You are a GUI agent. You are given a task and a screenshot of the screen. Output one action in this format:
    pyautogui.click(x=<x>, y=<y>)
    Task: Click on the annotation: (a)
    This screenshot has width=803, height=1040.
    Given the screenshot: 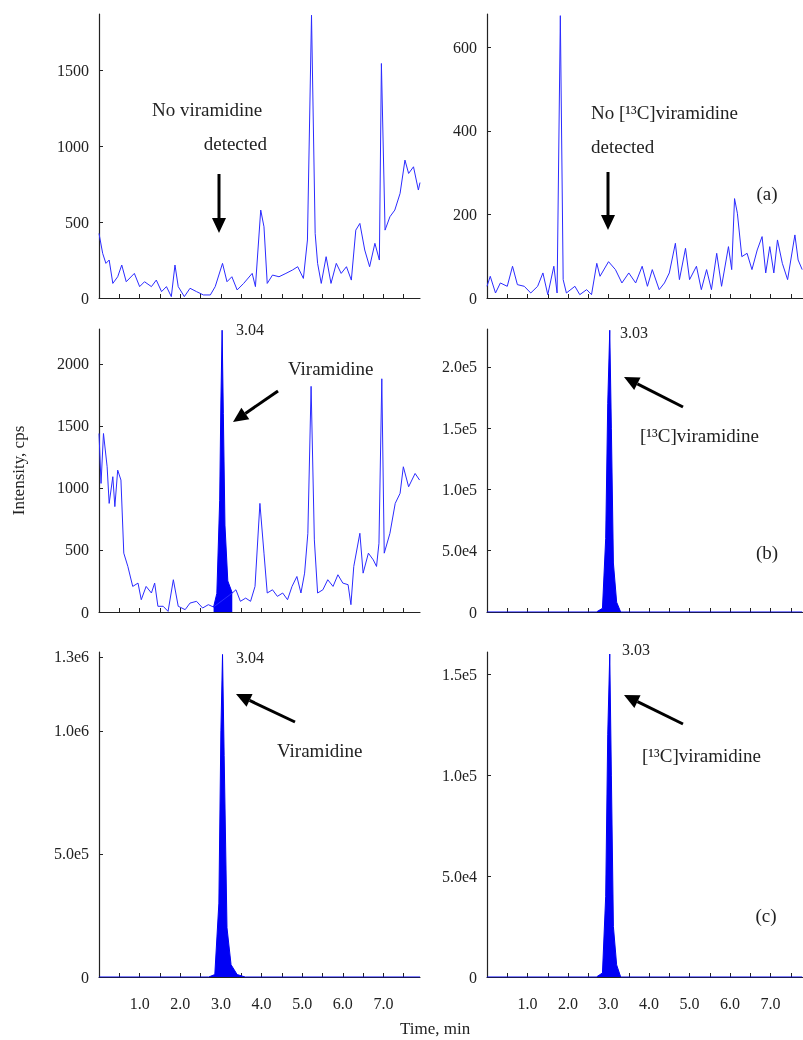 What is the action you would take?
    pyautogui.click(x=767, y=193)
    